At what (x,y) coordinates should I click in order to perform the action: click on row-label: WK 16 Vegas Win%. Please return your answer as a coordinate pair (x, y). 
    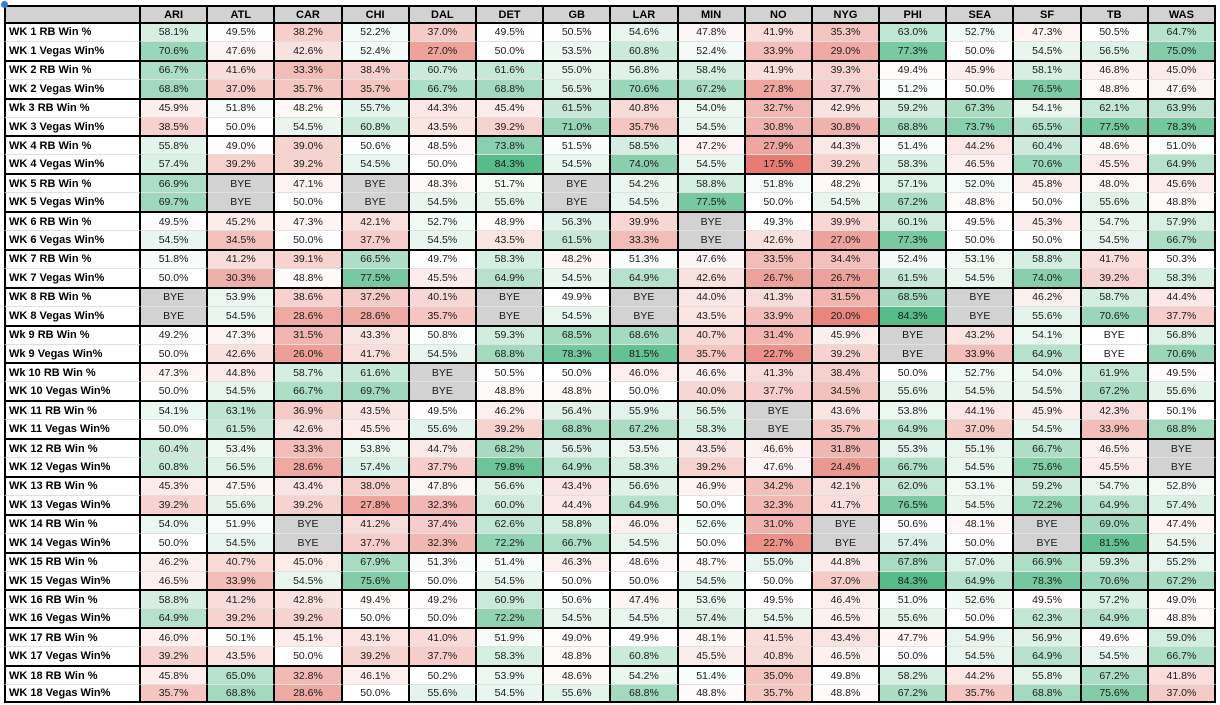
    Looking at the image, I should click on (72, 618).